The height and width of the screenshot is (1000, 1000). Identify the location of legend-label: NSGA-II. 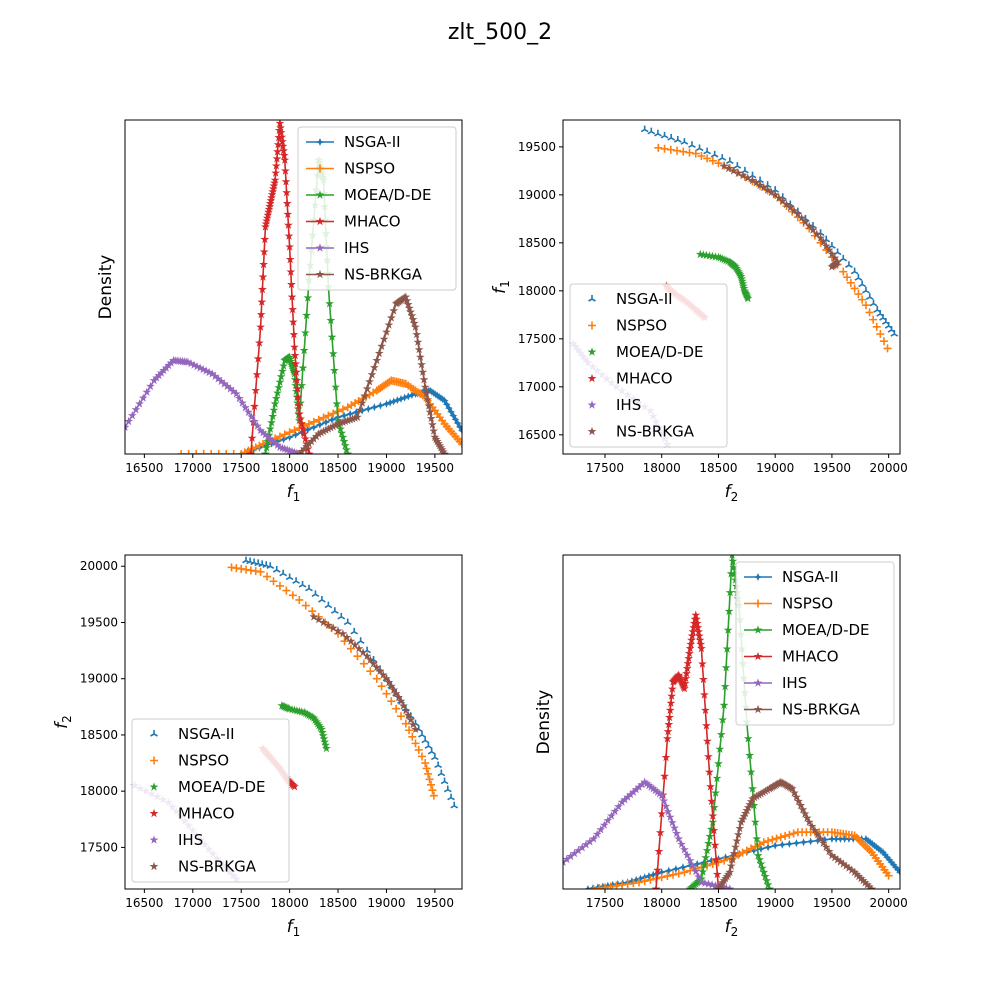
(644, 299).